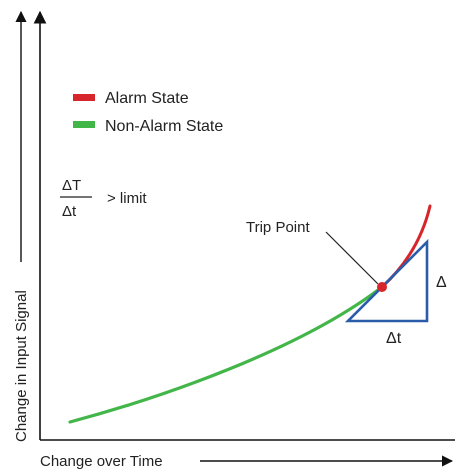 This screenshot has width=465, height=470. What do you see at coordinates (69, 211) in the screenshot?
I see `formula-denominator: Δt` at bounding box center [69, 211].